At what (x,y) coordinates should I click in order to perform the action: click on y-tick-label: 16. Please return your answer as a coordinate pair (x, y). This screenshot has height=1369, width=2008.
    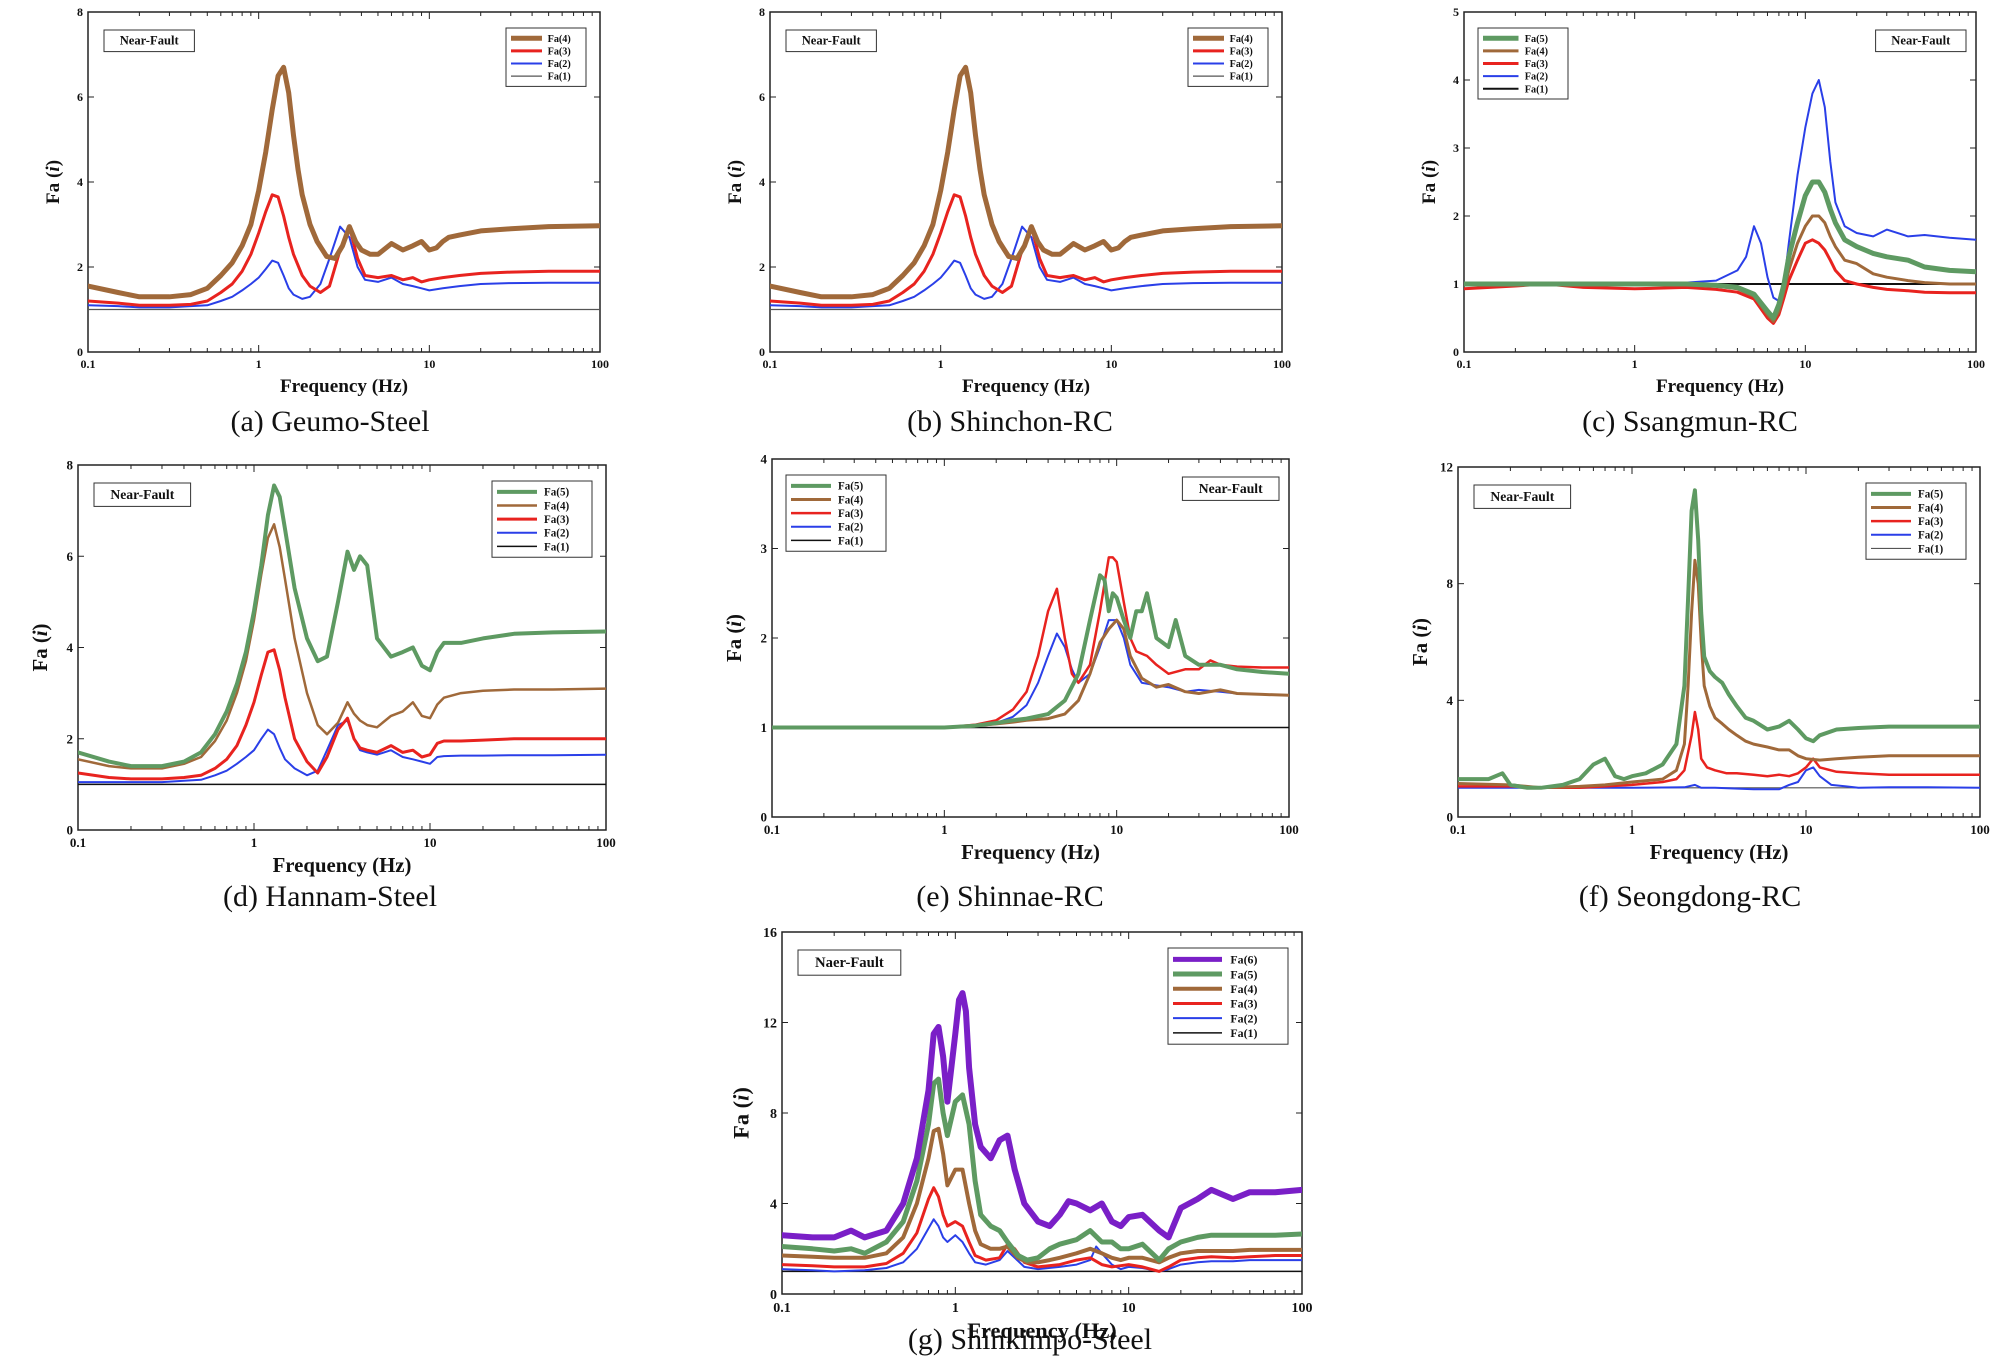
    Looking at the image, I should click on (770, 933).